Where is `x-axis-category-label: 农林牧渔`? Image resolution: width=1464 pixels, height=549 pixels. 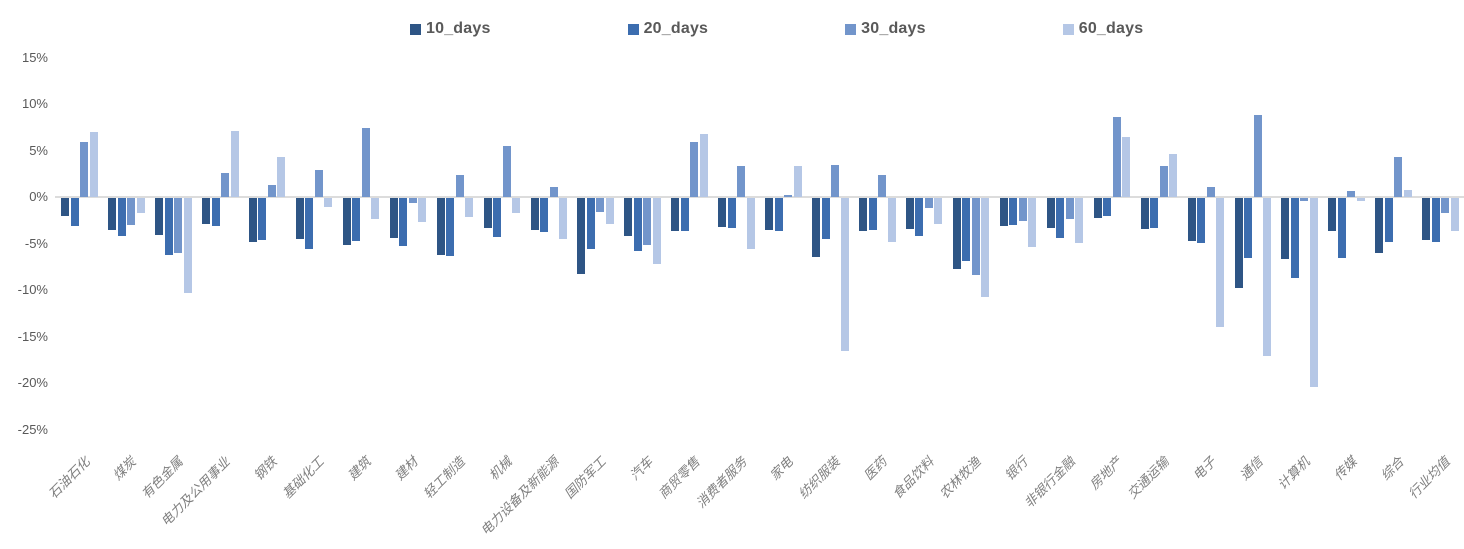 x-axis-category-label: 农林牧渔 is located at coordinates (960, 478).